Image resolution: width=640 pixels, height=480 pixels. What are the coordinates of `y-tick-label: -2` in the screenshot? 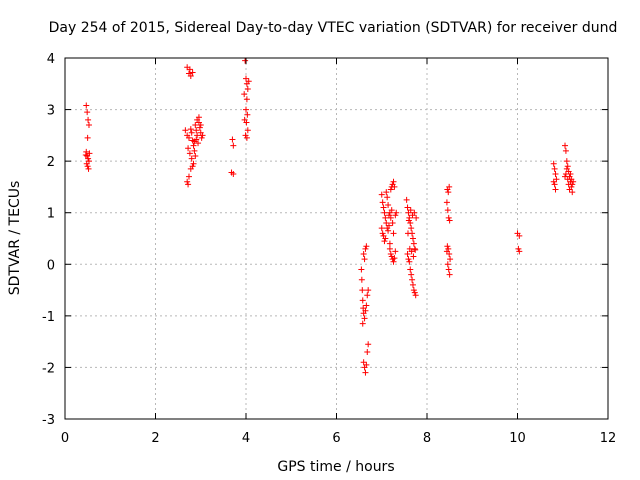 It's located at (48, 368).